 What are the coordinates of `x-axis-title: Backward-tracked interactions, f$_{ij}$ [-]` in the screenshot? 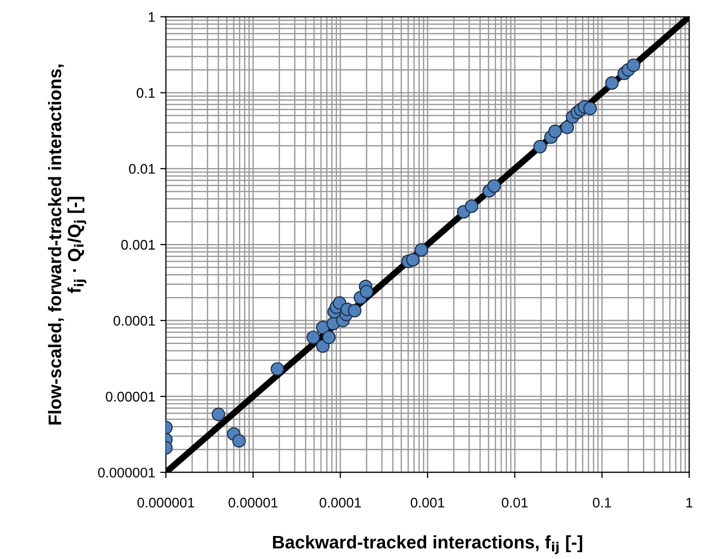 It's located at (427, 544).